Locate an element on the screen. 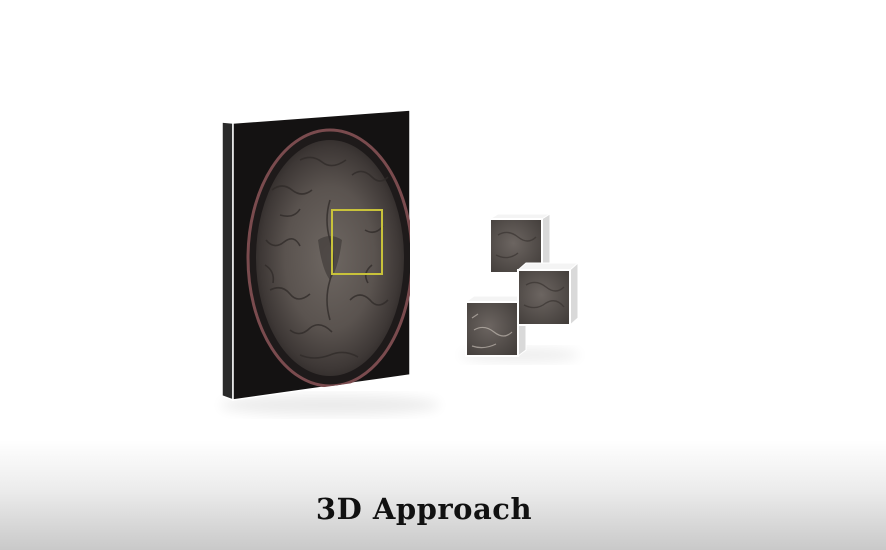 Image resolution: width=886 pixels, height=550 pixels. caption-title: 3D Approach is located at coordinates (424, 509).